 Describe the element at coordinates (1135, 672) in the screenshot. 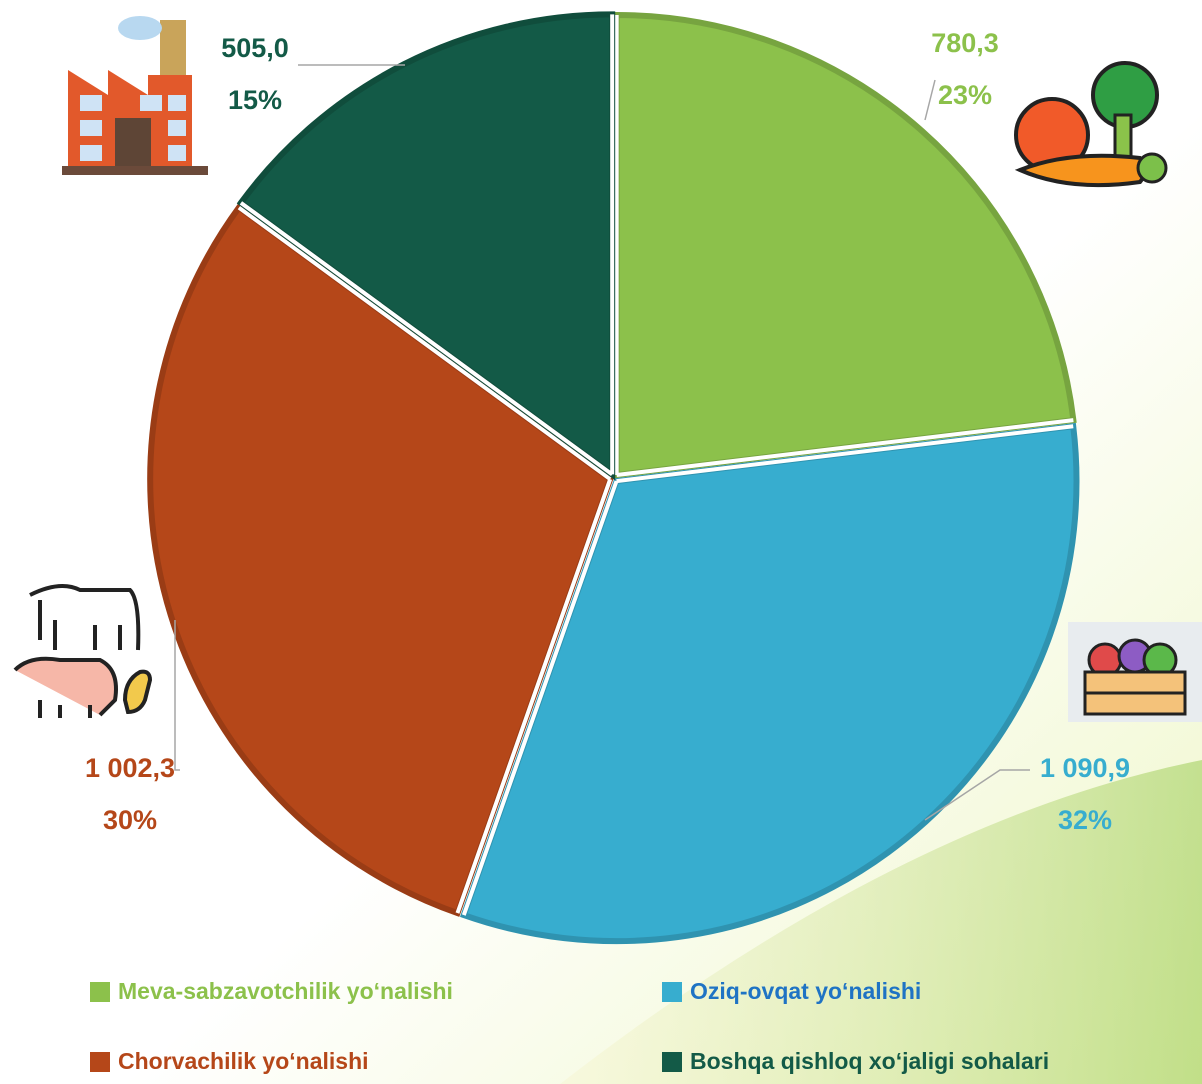

I see `crate-icon` at that location.